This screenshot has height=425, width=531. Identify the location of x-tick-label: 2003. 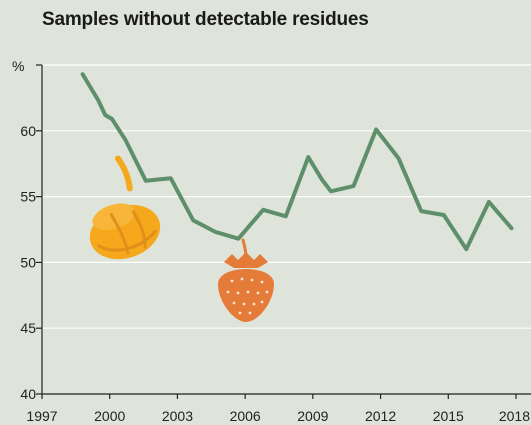
(177, 416).